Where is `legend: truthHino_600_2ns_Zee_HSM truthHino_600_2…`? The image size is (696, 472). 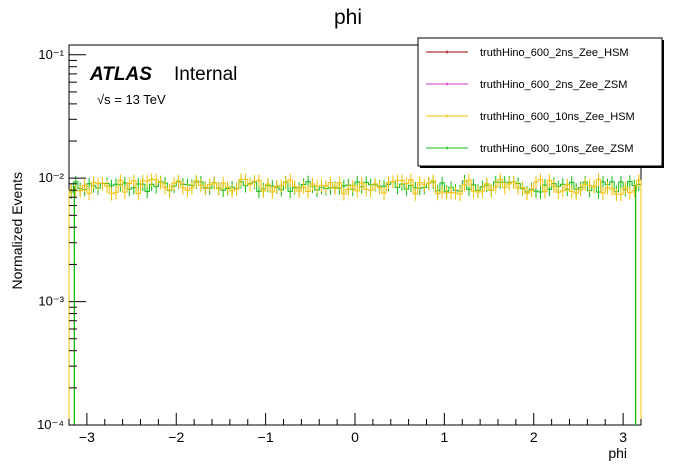
legend: truthHino_600_2ns_Zee_HSM truthHino_600_2… is located at coordinates (540, 102).